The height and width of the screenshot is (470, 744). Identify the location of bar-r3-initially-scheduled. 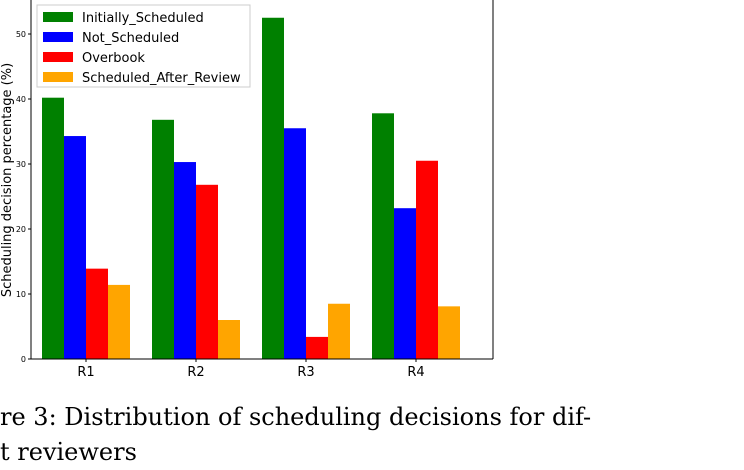
(273, 188).